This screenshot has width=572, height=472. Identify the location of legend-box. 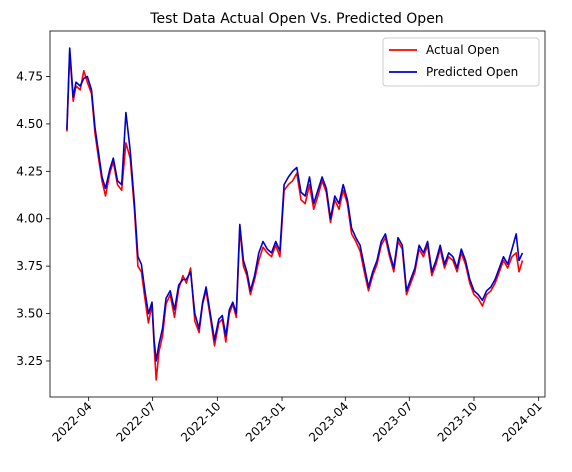
(461, 62).